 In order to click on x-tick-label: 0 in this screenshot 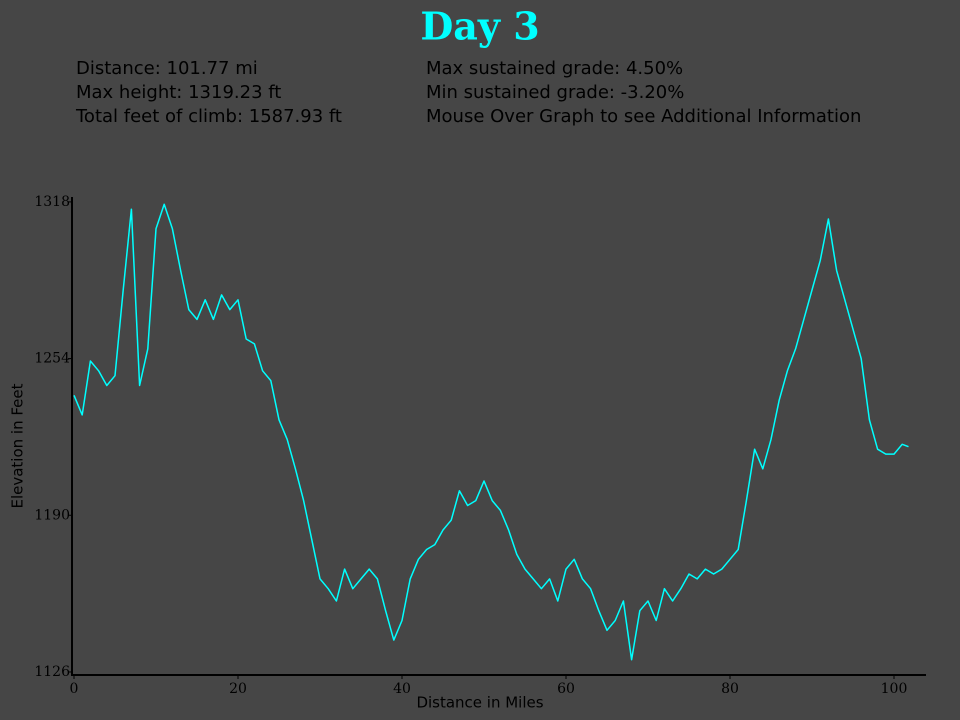, I will do `click(74, 689)`.